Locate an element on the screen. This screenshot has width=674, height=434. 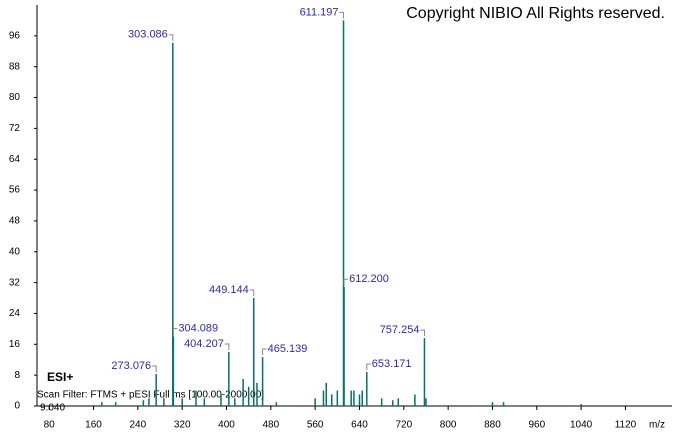
y-tick-label: 24 is located at coordinates (15, 313).